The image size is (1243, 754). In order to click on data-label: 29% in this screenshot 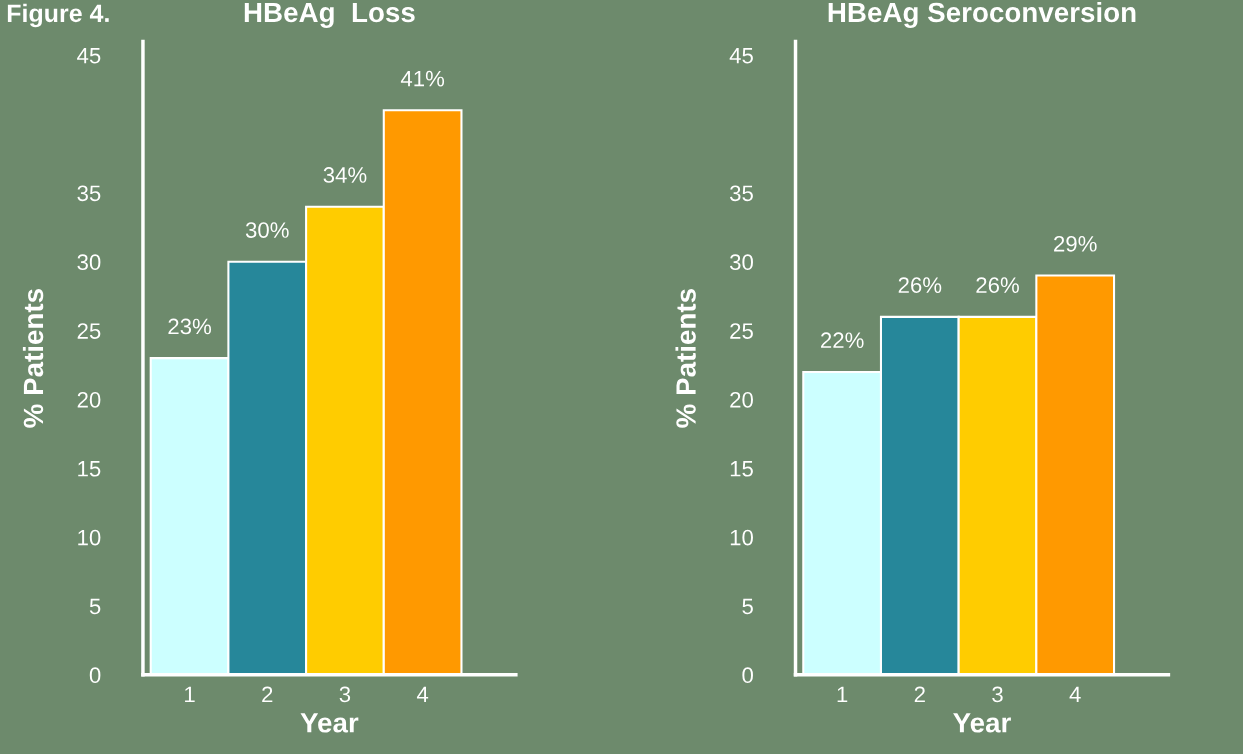, I will do `click(1075, 243)`.